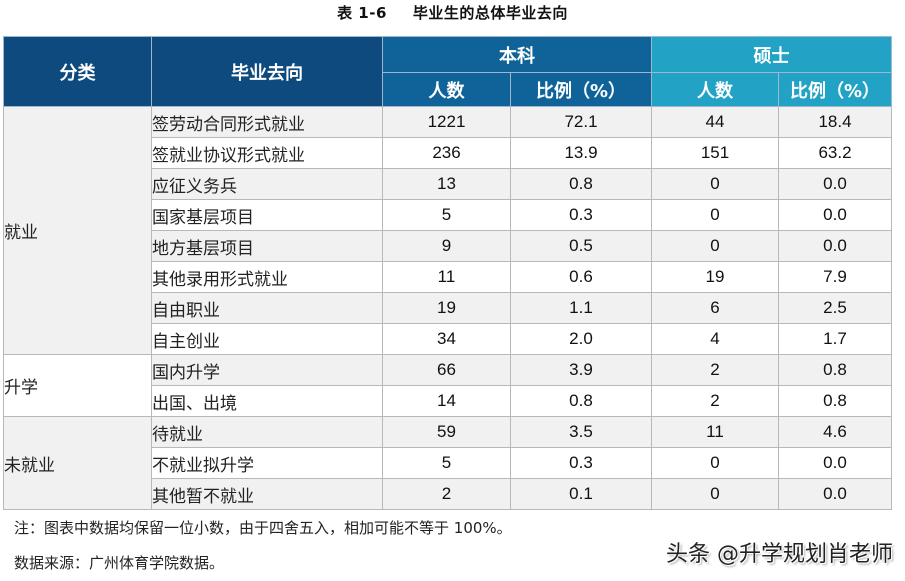 This screenshot has width=905, height=581. What do you see at coordinates (267, 153) in the screenshot?
I see `destination-cell: 签就业协议形式就业` at bounding box center [267, 153].